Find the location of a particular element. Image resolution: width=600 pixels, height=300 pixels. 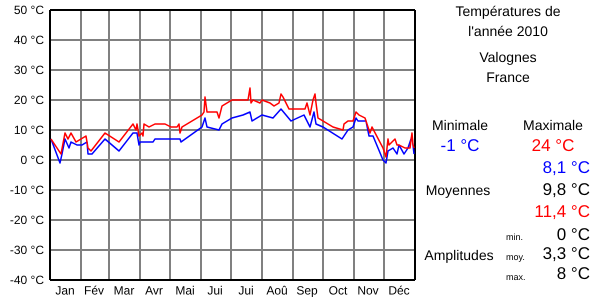

x-tick-label: Aoû is located at coordinates (277, 291).